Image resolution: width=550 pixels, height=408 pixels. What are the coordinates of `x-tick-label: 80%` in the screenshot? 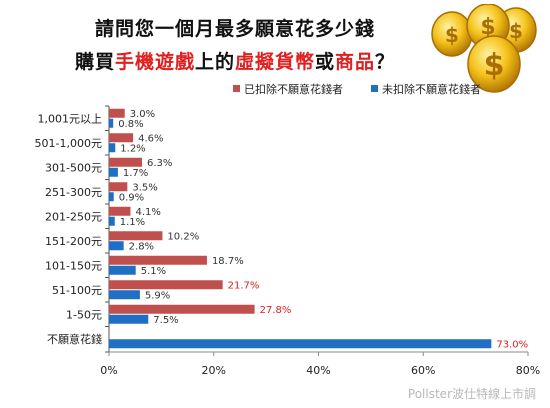 It's located at (528, 370).